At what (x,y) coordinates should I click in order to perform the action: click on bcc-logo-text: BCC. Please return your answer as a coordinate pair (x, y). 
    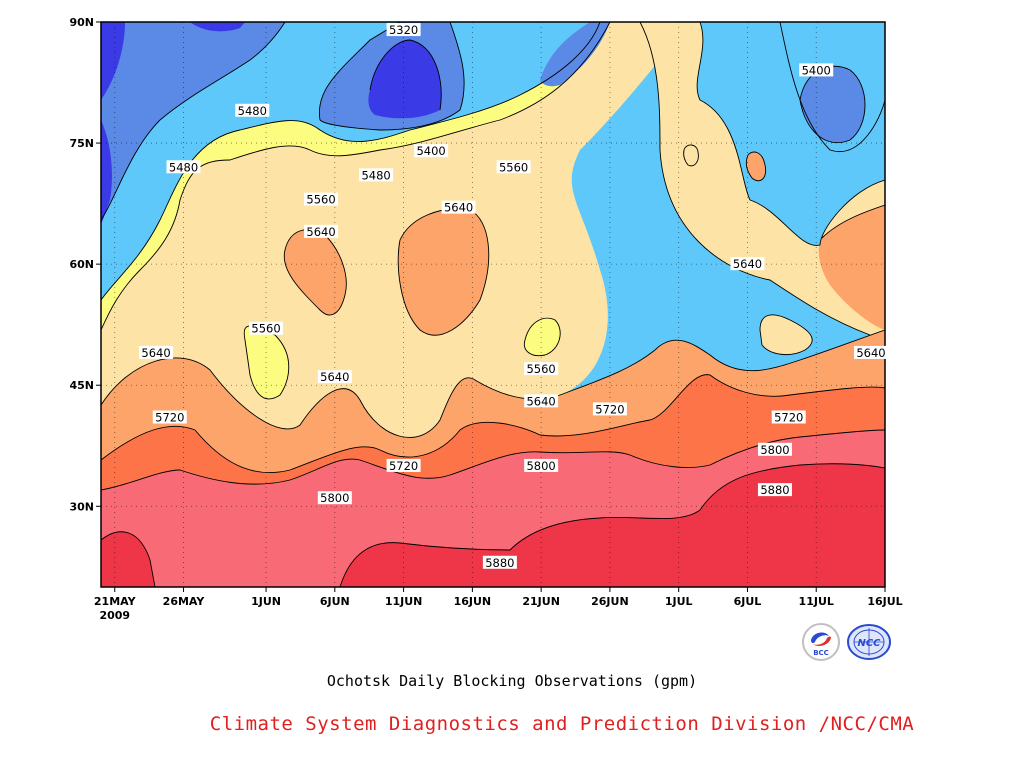
    Looking at the image, I should click on (821, 653).